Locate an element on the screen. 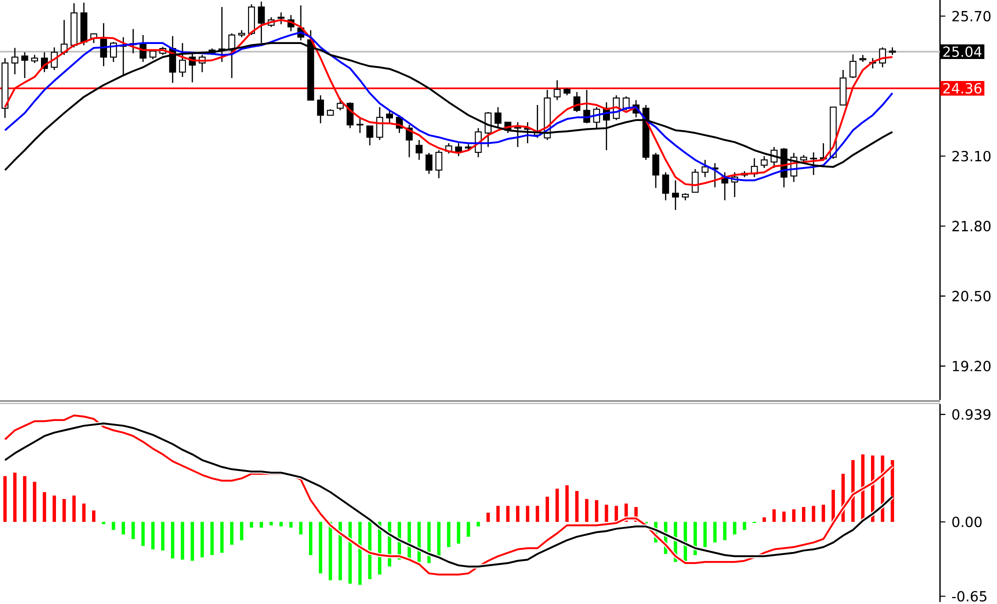 The width and height of the screenshot is (997, 604). ref-line-label: 25.04 is located at coordinates (962, 51).